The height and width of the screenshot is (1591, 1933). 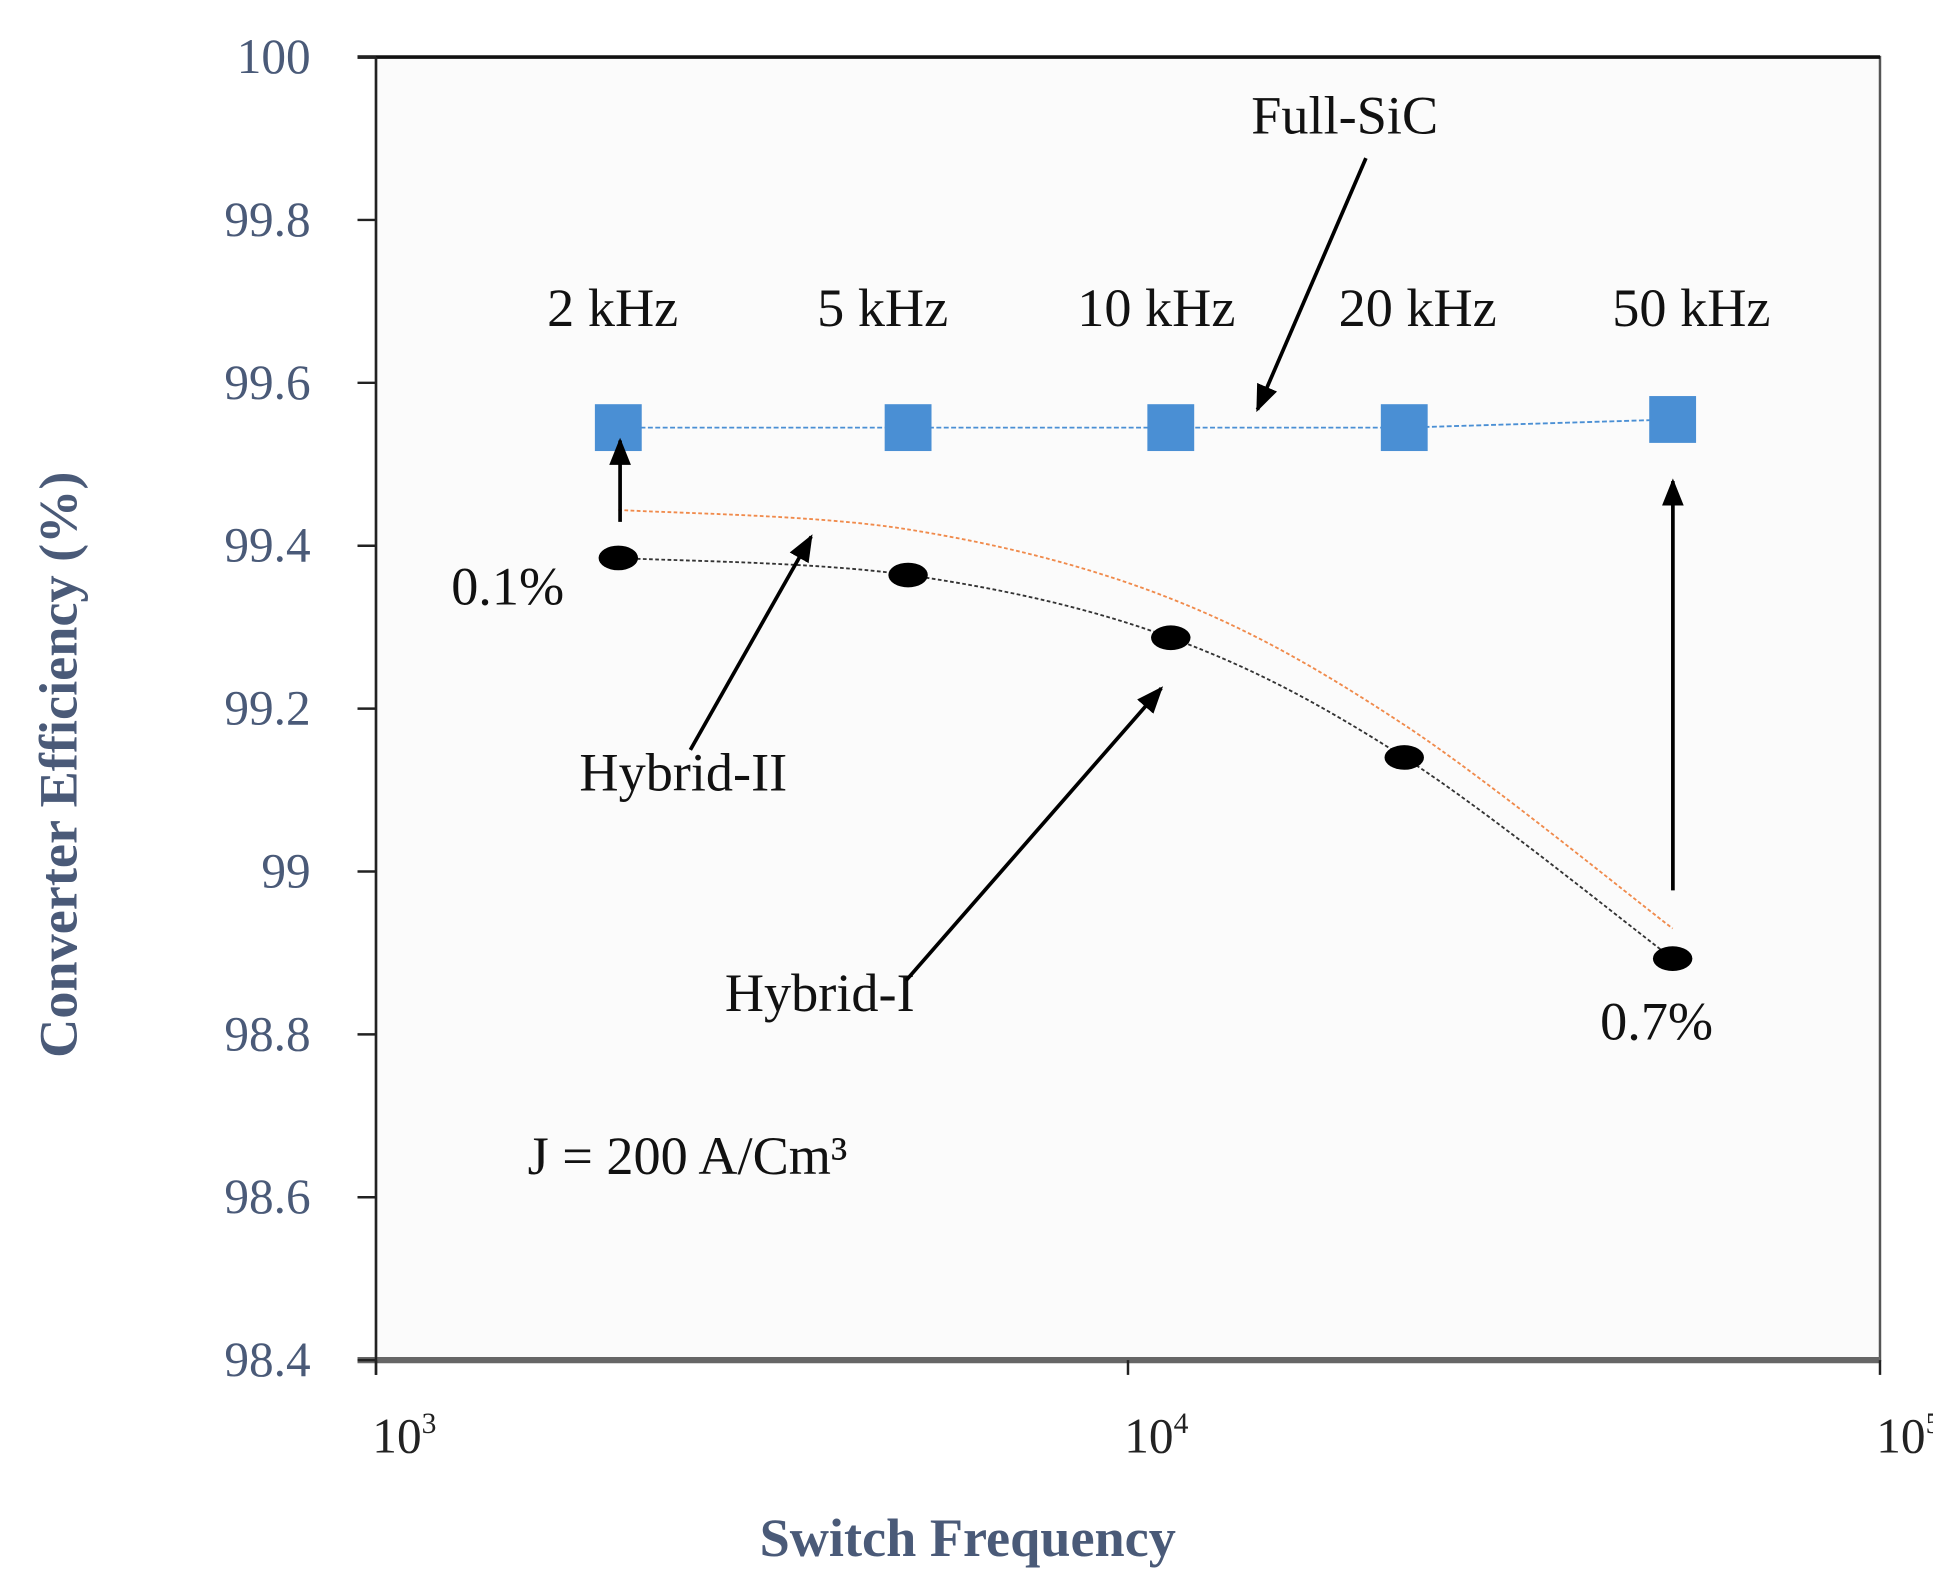 I want to click on hybrid-ii-annotation: Hybrid-II, so click(x=683, y=773).